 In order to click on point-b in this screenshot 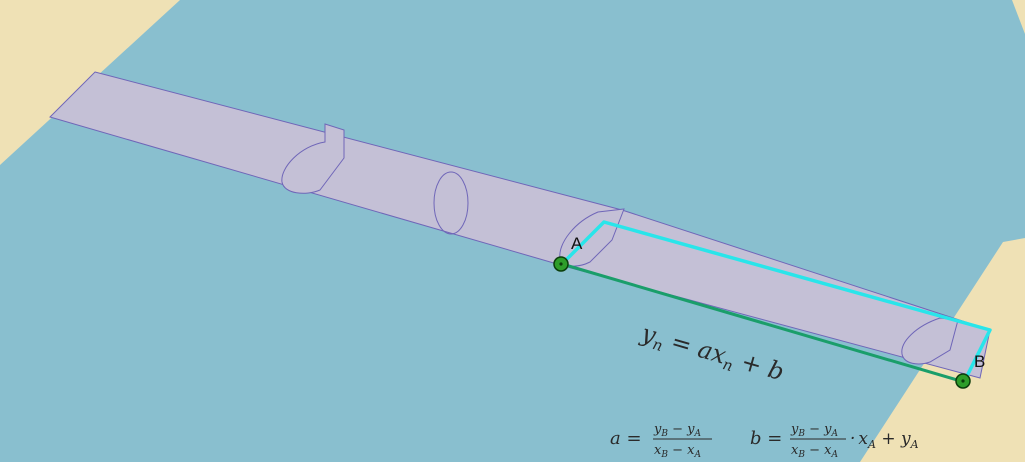, I will do `click(963, 381)`.